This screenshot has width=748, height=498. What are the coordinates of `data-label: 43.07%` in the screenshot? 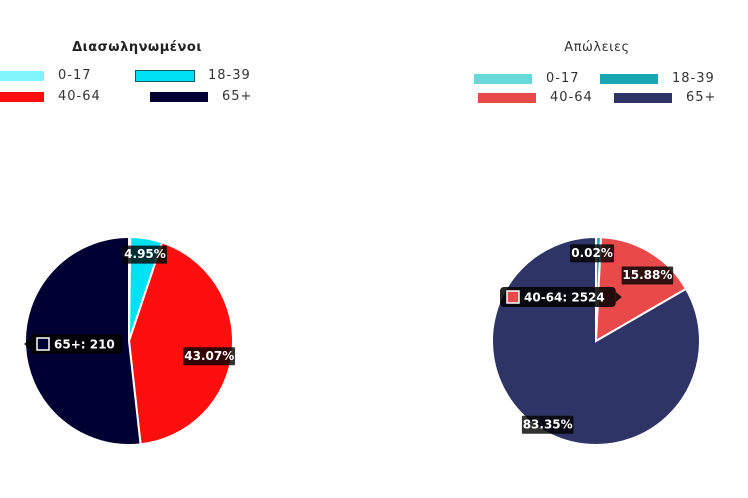 It's located at (209, 356).